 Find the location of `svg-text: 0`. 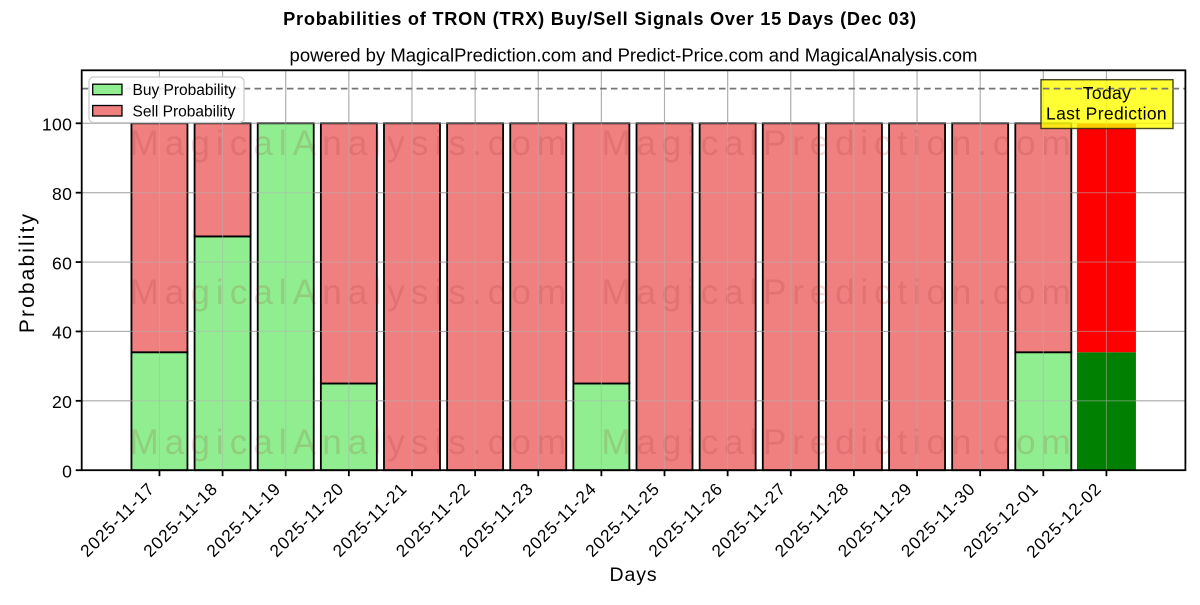

svg-text: 0 is located at coordinates (67, 472).